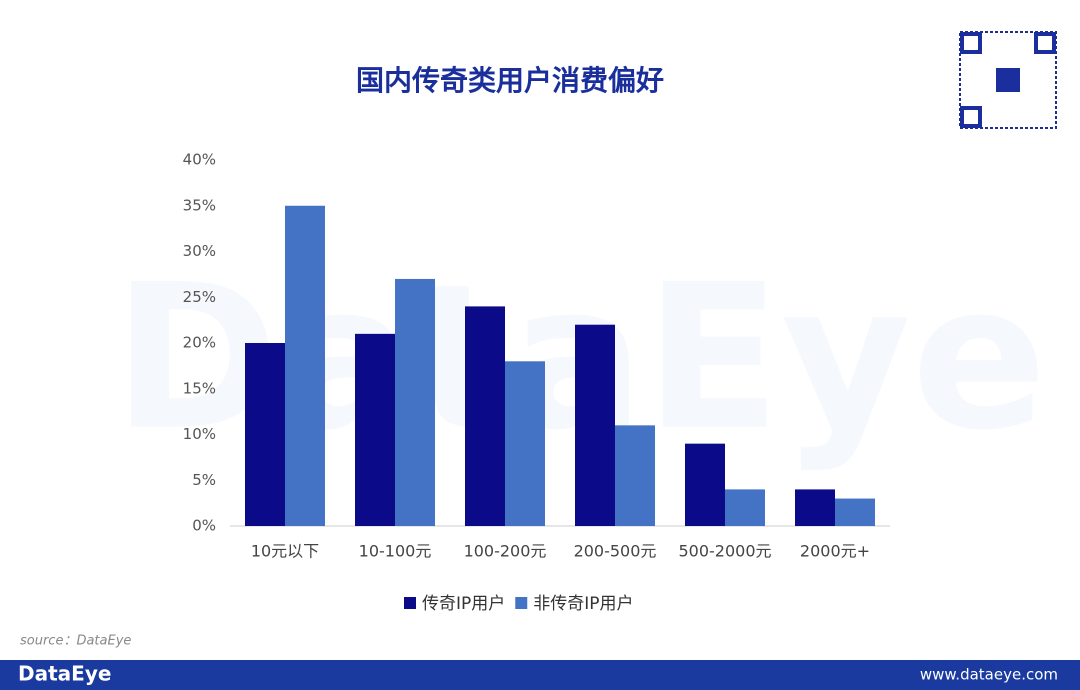  Describe the element at coordinates (395, 551) in the screenshot. I see `x-tick-label: 10-100元` at that location.